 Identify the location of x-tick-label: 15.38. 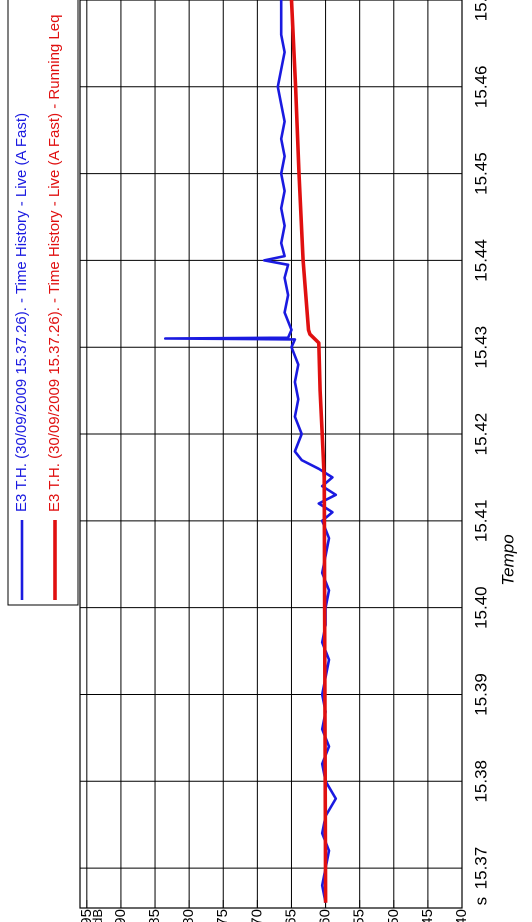
(480, 781).